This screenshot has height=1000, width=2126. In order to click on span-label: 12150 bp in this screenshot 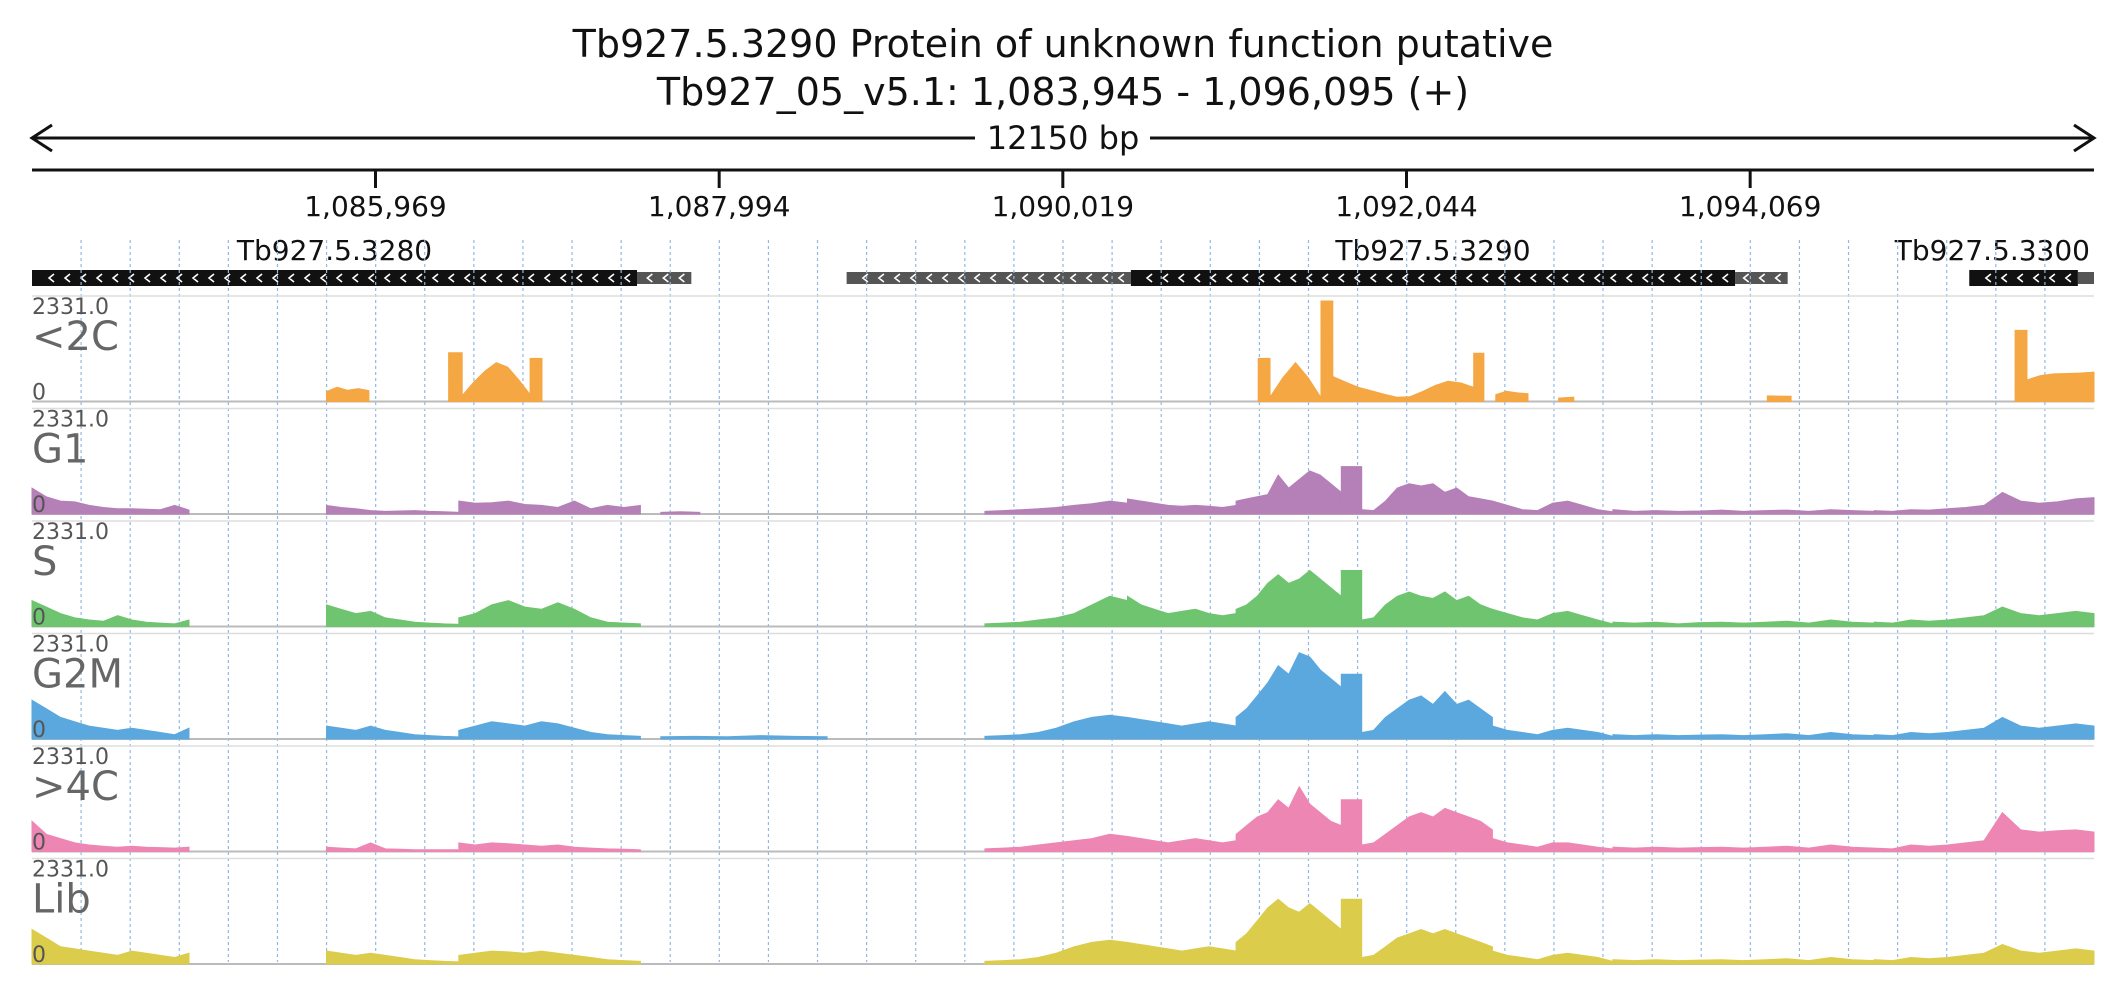, I will do `click(1063, 138)`.